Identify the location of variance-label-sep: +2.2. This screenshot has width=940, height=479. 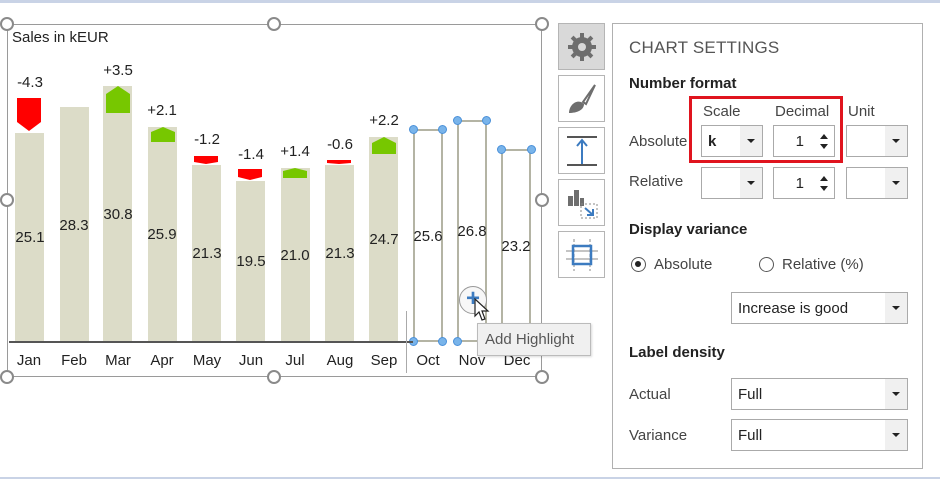
(384, 120).